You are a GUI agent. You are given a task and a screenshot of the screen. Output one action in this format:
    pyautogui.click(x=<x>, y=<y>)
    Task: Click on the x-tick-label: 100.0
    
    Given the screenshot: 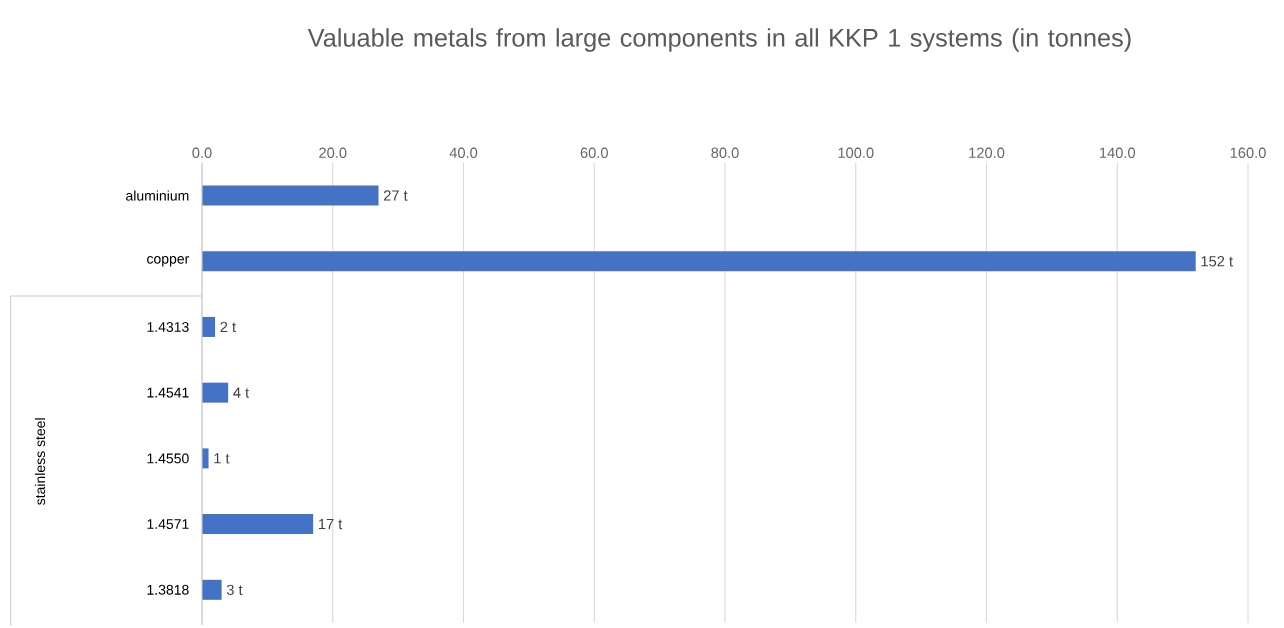 What is the action you would take?
    pyautogui.click(x=856, y=152)
    